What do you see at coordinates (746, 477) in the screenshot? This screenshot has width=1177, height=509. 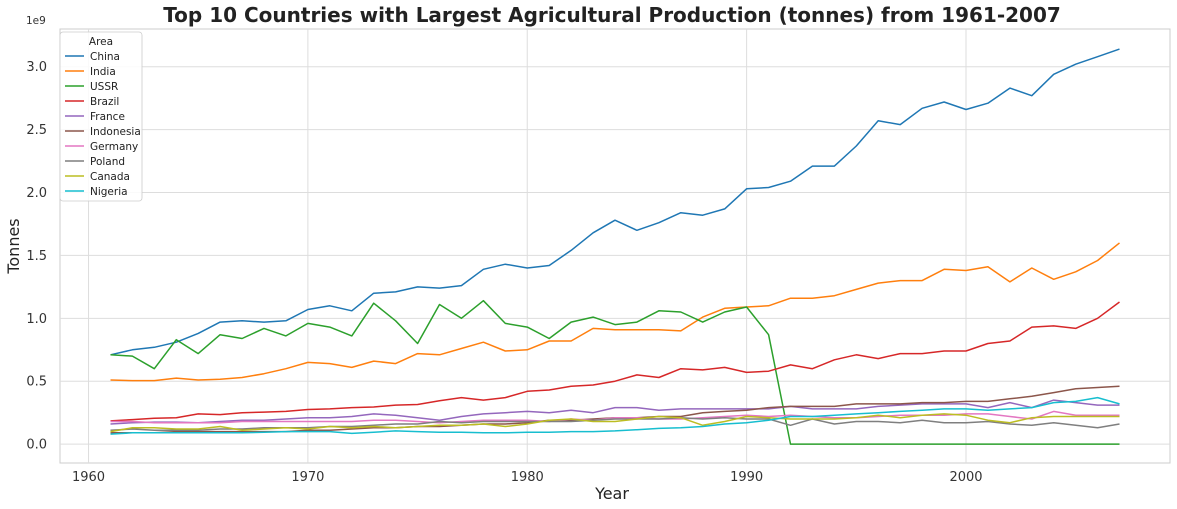 I see `x-tick-label: 1990` at bounding box center [746, 477].